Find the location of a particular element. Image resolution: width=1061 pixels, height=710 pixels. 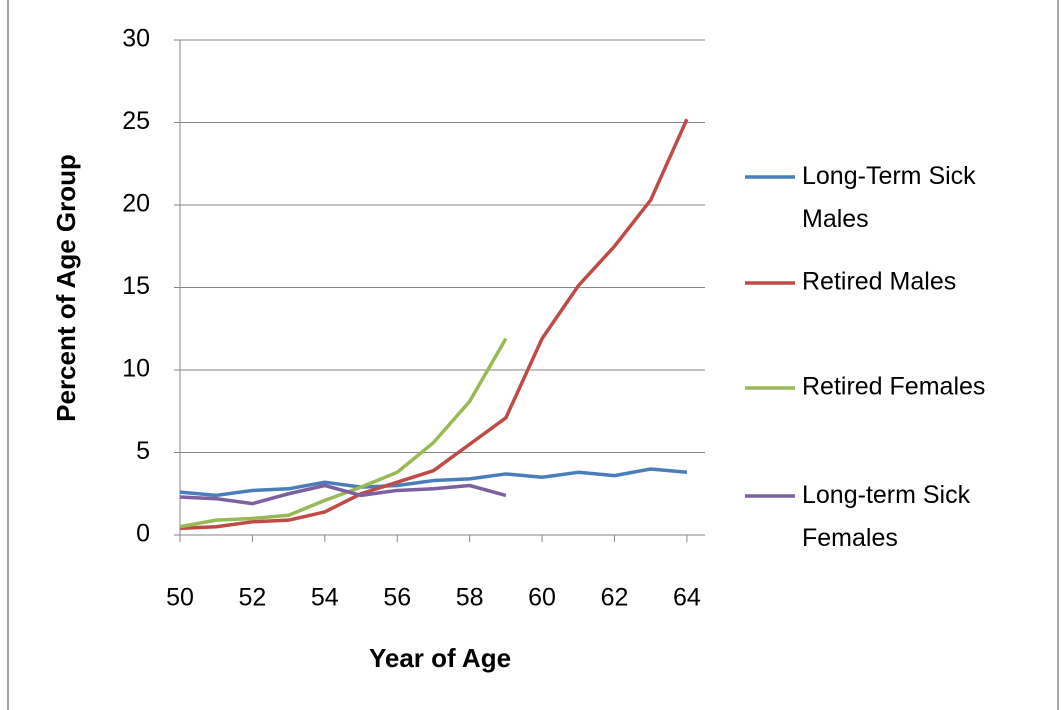

legend-label: Retired Females is located at coordinates (893, 387).